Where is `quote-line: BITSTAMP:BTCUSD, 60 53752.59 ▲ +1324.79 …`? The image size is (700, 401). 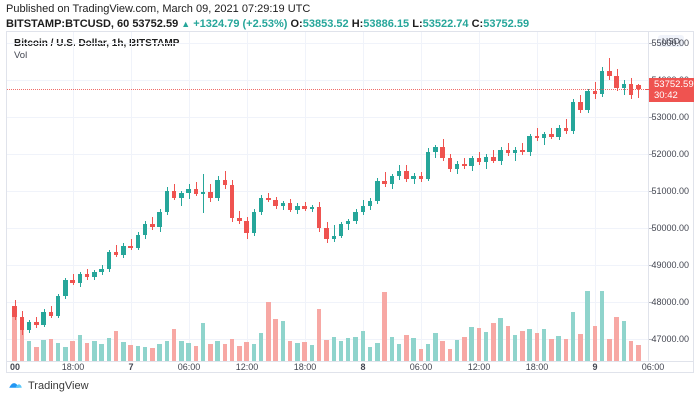
quote-line: BITSTAMP:BTCUSD, 60 53752.59 ▲ +1324.79 … is located at coordinates (351, 24).